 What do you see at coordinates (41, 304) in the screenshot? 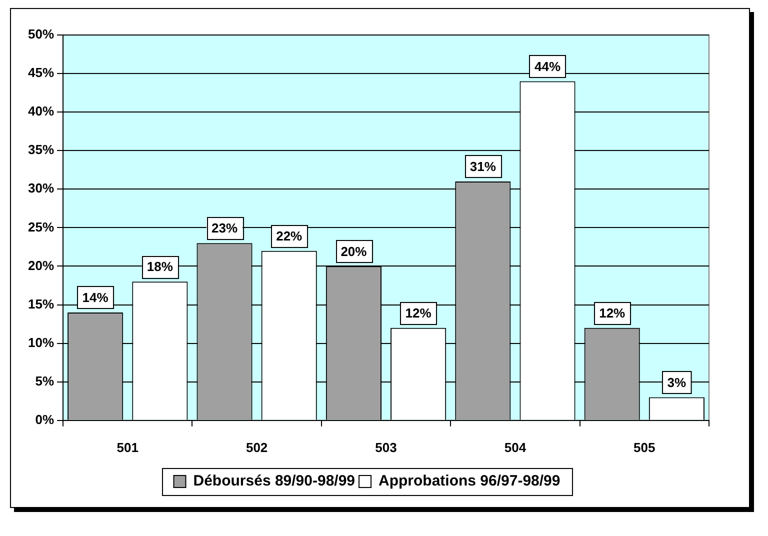
I see `y-tick-label: 15%` at bounding box center [41, 304].